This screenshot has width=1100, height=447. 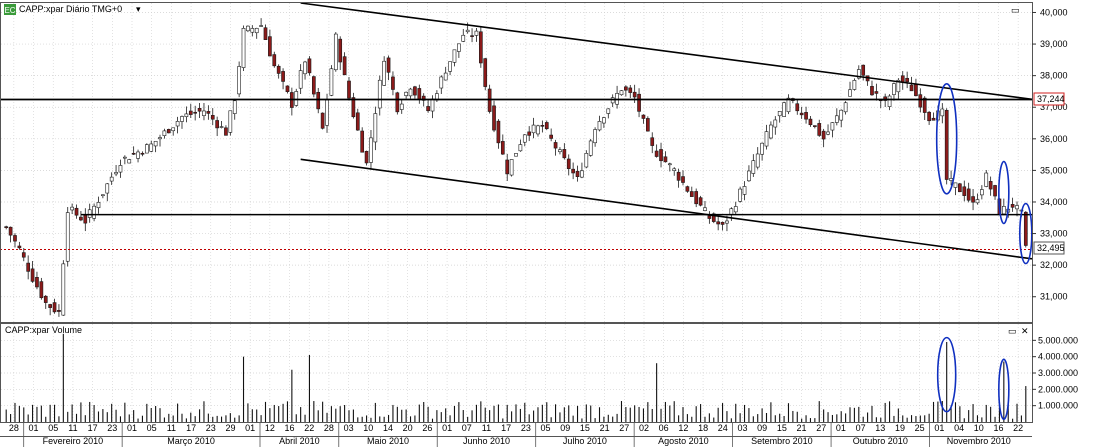 What do you see at coordinates (1058, 357) in the screenshot?
I see `volume-tick-label: 4.000.000` at bounding box center [1058, 357].